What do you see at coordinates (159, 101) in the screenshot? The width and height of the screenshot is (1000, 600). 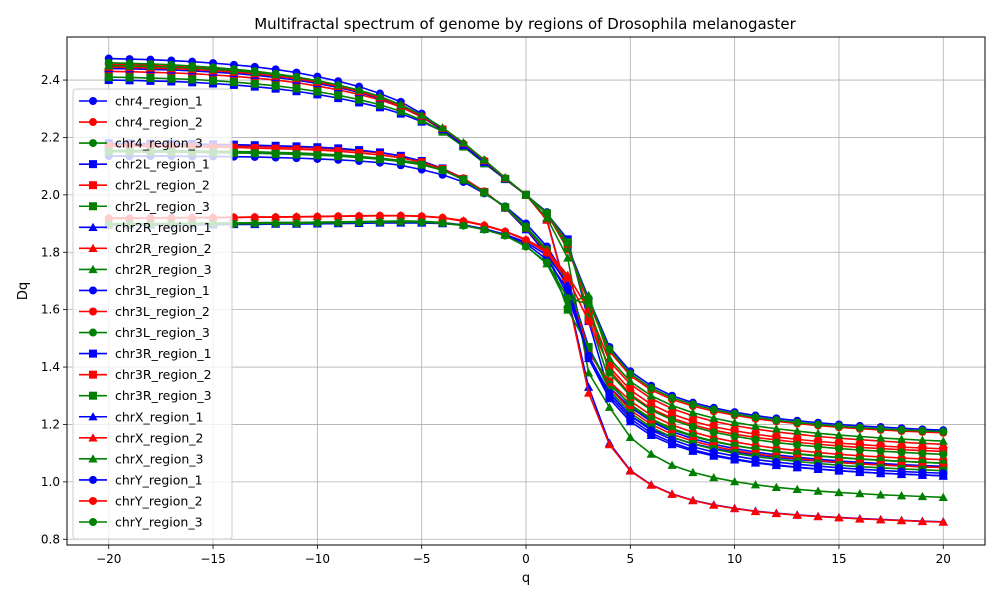 I see `legend-label: chr4_region_1` at bounding box center [159, 101].